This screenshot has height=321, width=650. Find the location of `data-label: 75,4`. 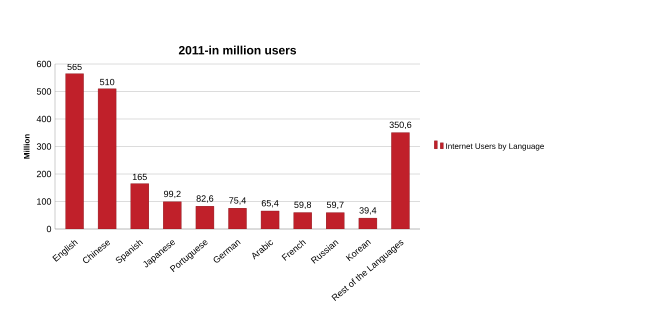

data-label: 75,4 is located at coordinates (237, 201).